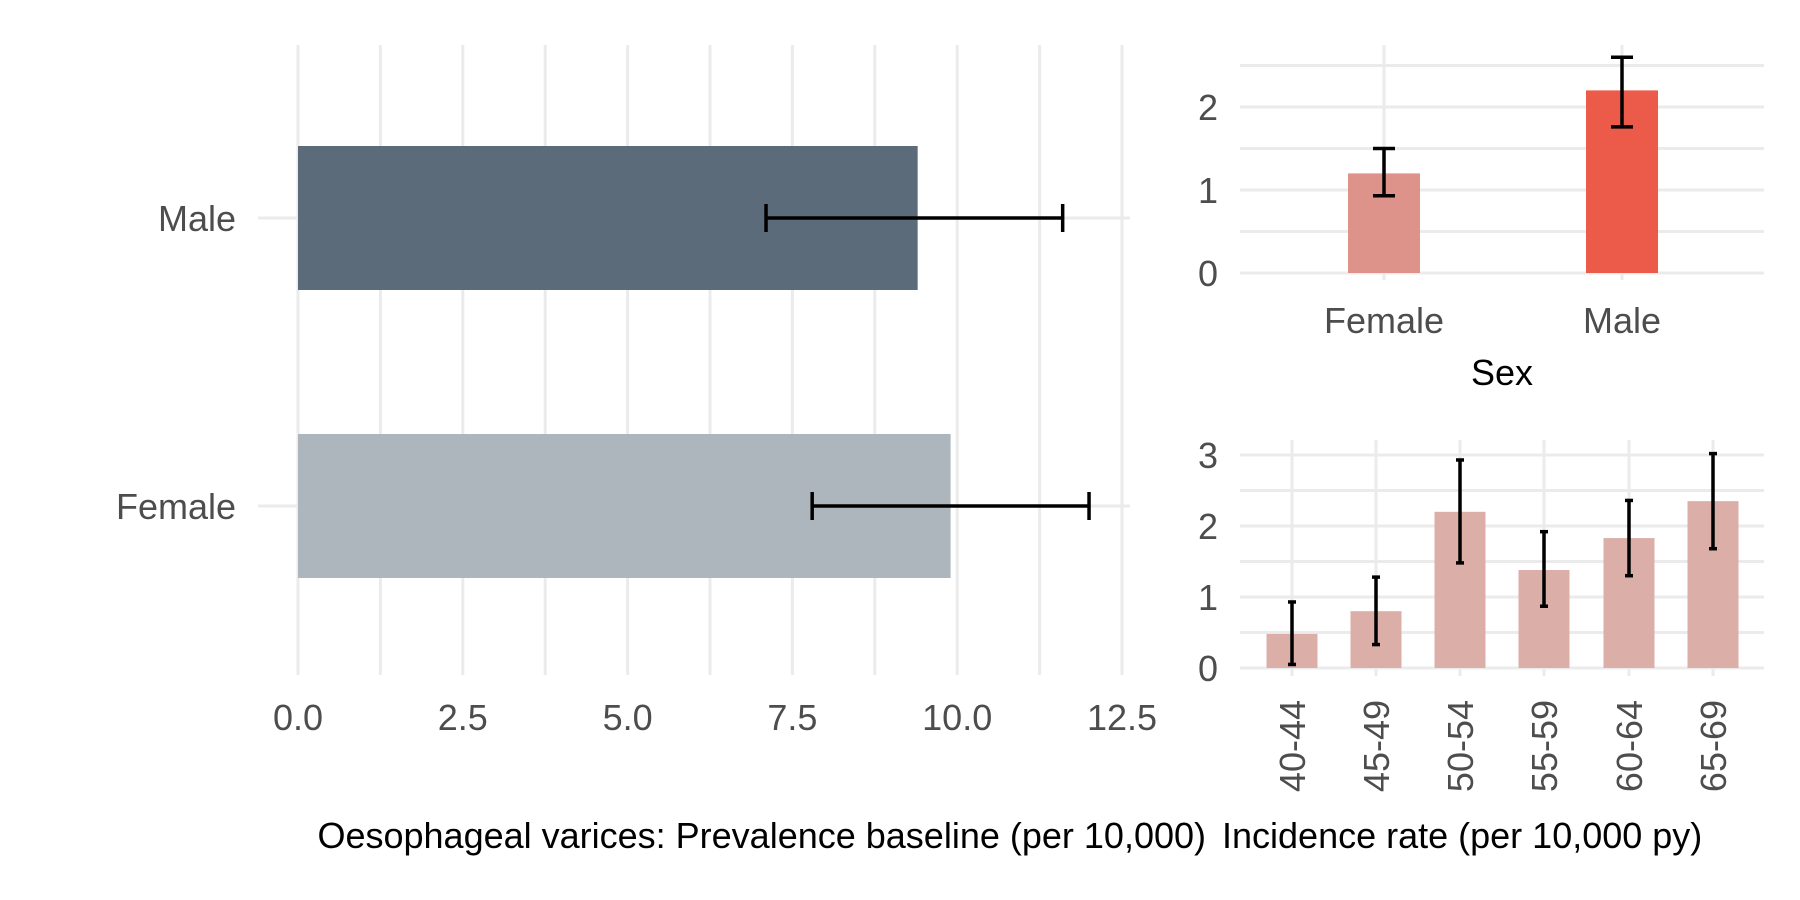 The height and width of the screenshot is (900, 1800). What do you see at coordinates (1208, 455) in the screenshot?
I see `age-y-tick-label: 3` at bounding box center [1208, 455].